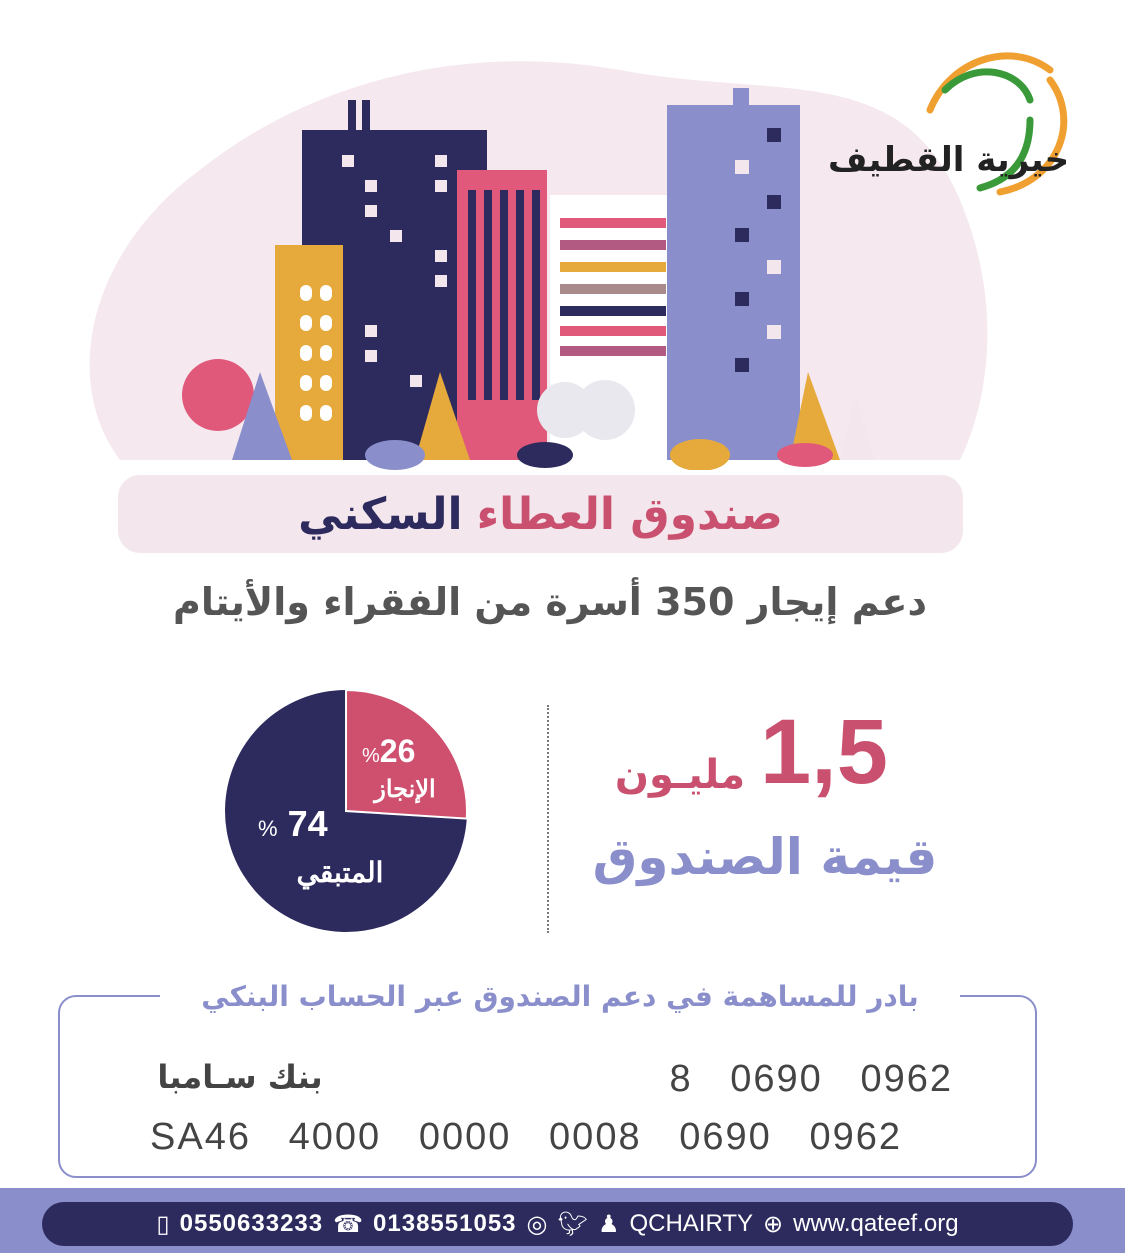  What do you see at coordinates (526, 1137) in the screenshot?
I see `iban: SA46 4000 0000 0008 0690 0962` at bounding box center [526, 1137].